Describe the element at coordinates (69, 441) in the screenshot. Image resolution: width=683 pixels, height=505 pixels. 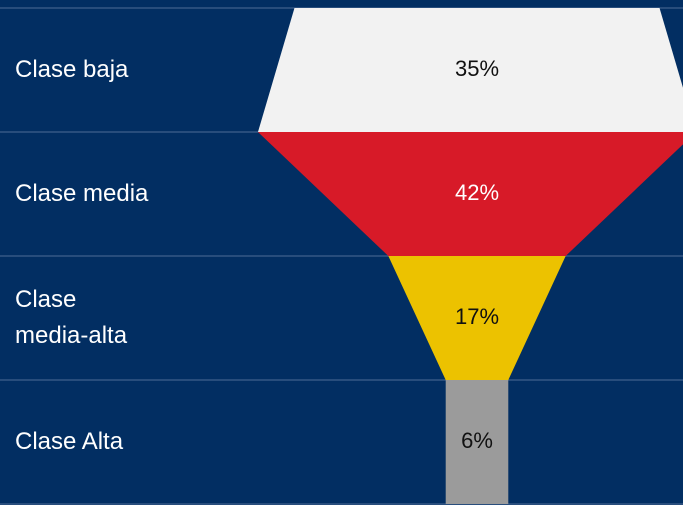
I see `category-label: Clase Alta` at that location.